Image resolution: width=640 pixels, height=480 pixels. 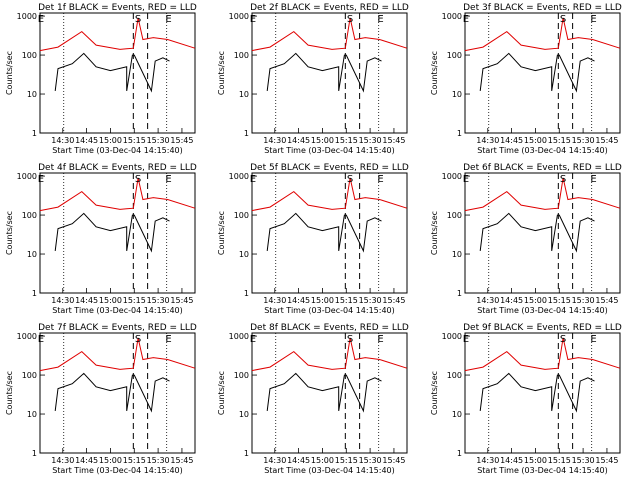 What do you see at coordinates (117, 8) in the screenshot?
I see `panel-title: Det 1f BLACK = Events, RED = LLD` at bounding box center [117, 8].